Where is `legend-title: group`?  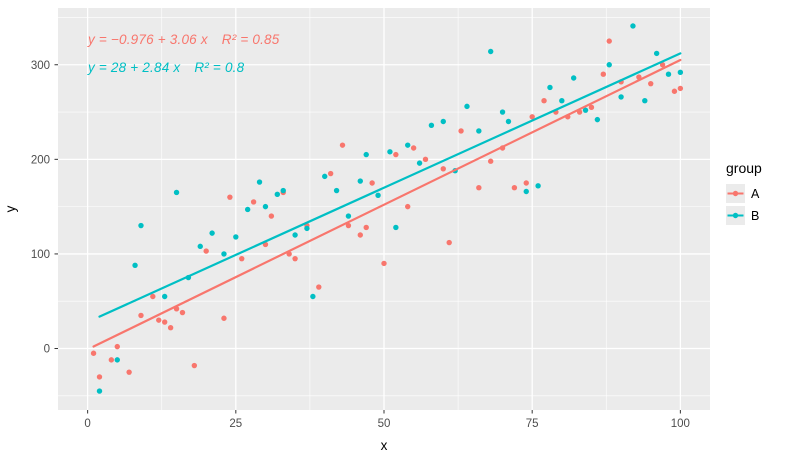
legend-title: group is located at coordinates (744, 168).